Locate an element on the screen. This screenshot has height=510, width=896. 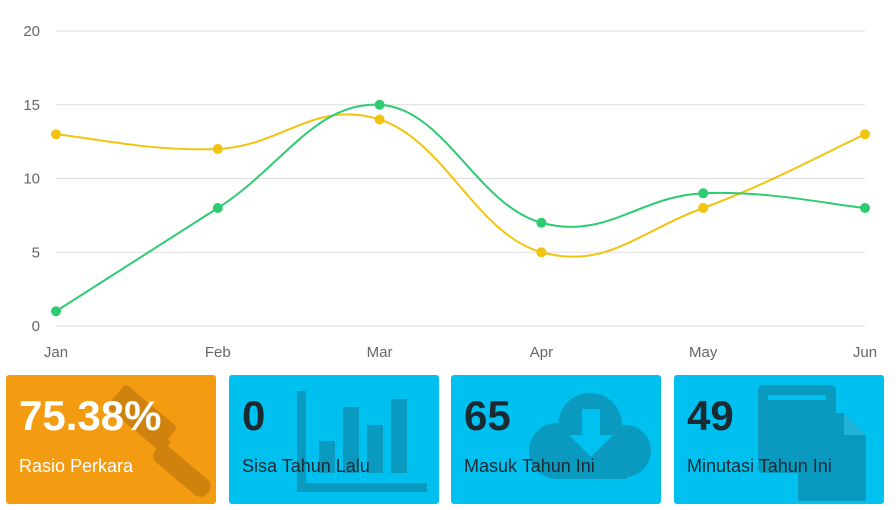
y-tick-label: 15 is located at coordinates (31, 105).